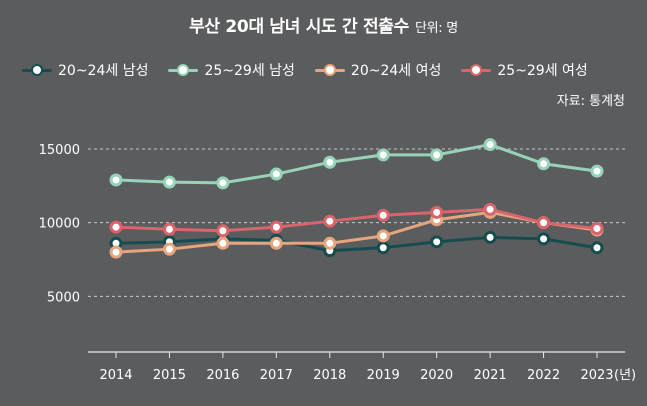 This screenshot has width=647, height=406. I want to click on x-tick-label: 2019, so click(383, 375).